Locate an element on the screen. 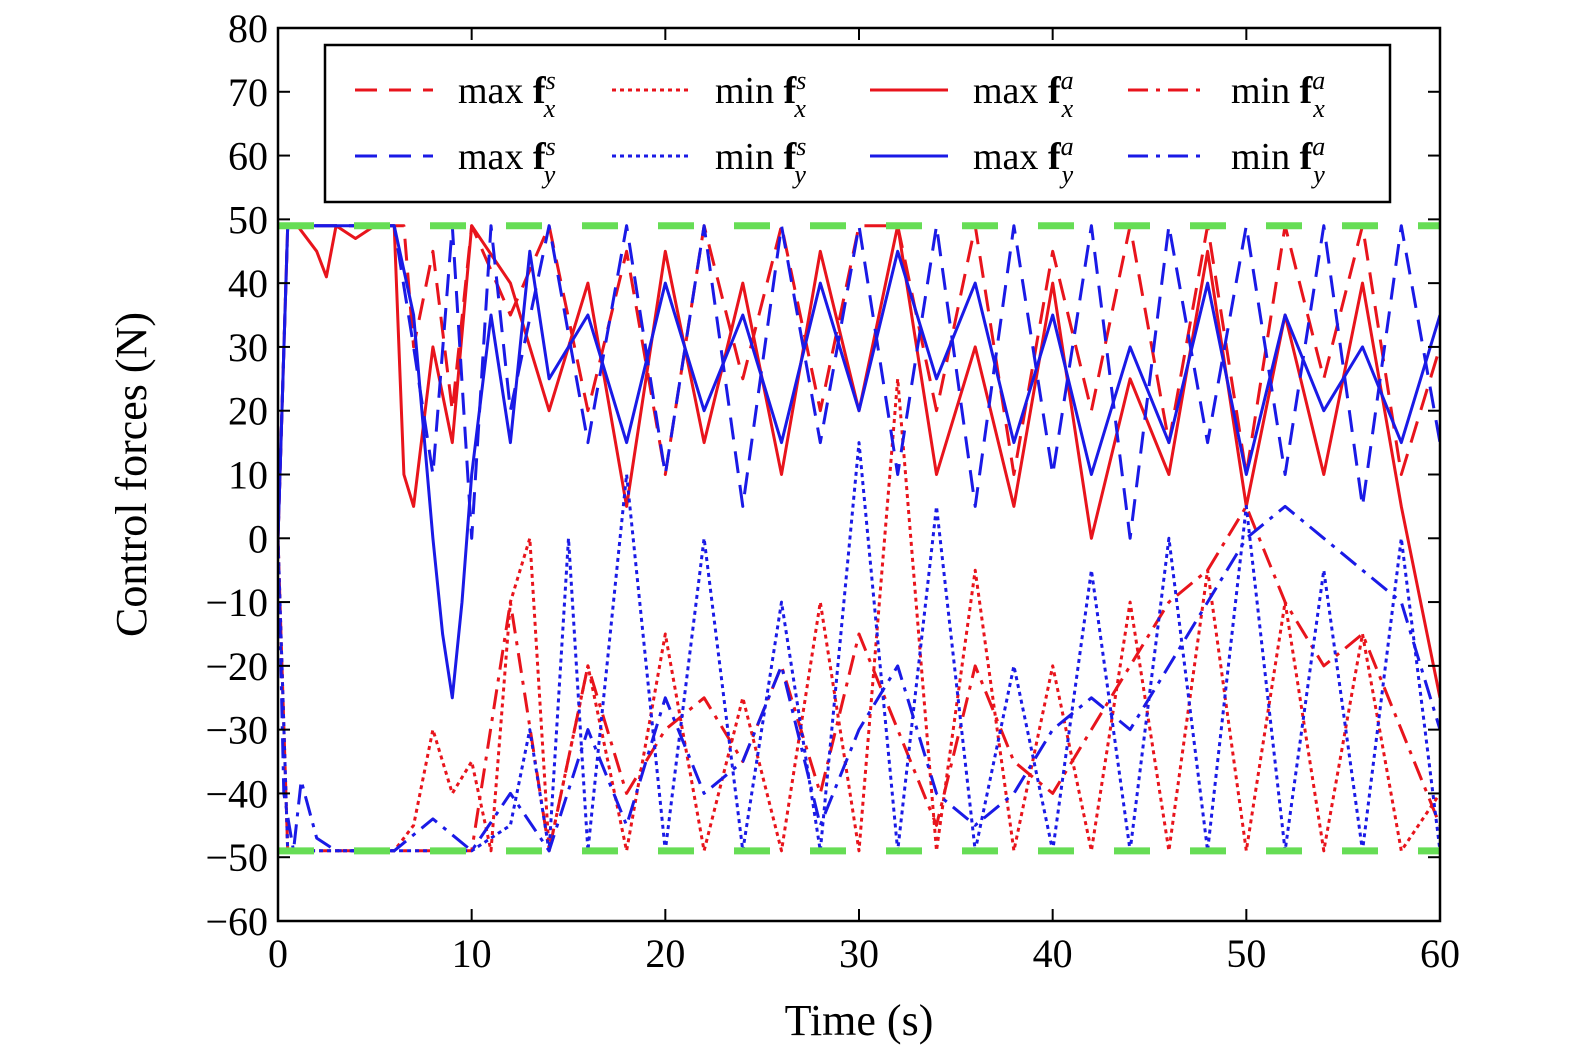 The width and height of the screenshot is (1575, 1059). legend-label: max fs x is located at coordinates (507, 94).